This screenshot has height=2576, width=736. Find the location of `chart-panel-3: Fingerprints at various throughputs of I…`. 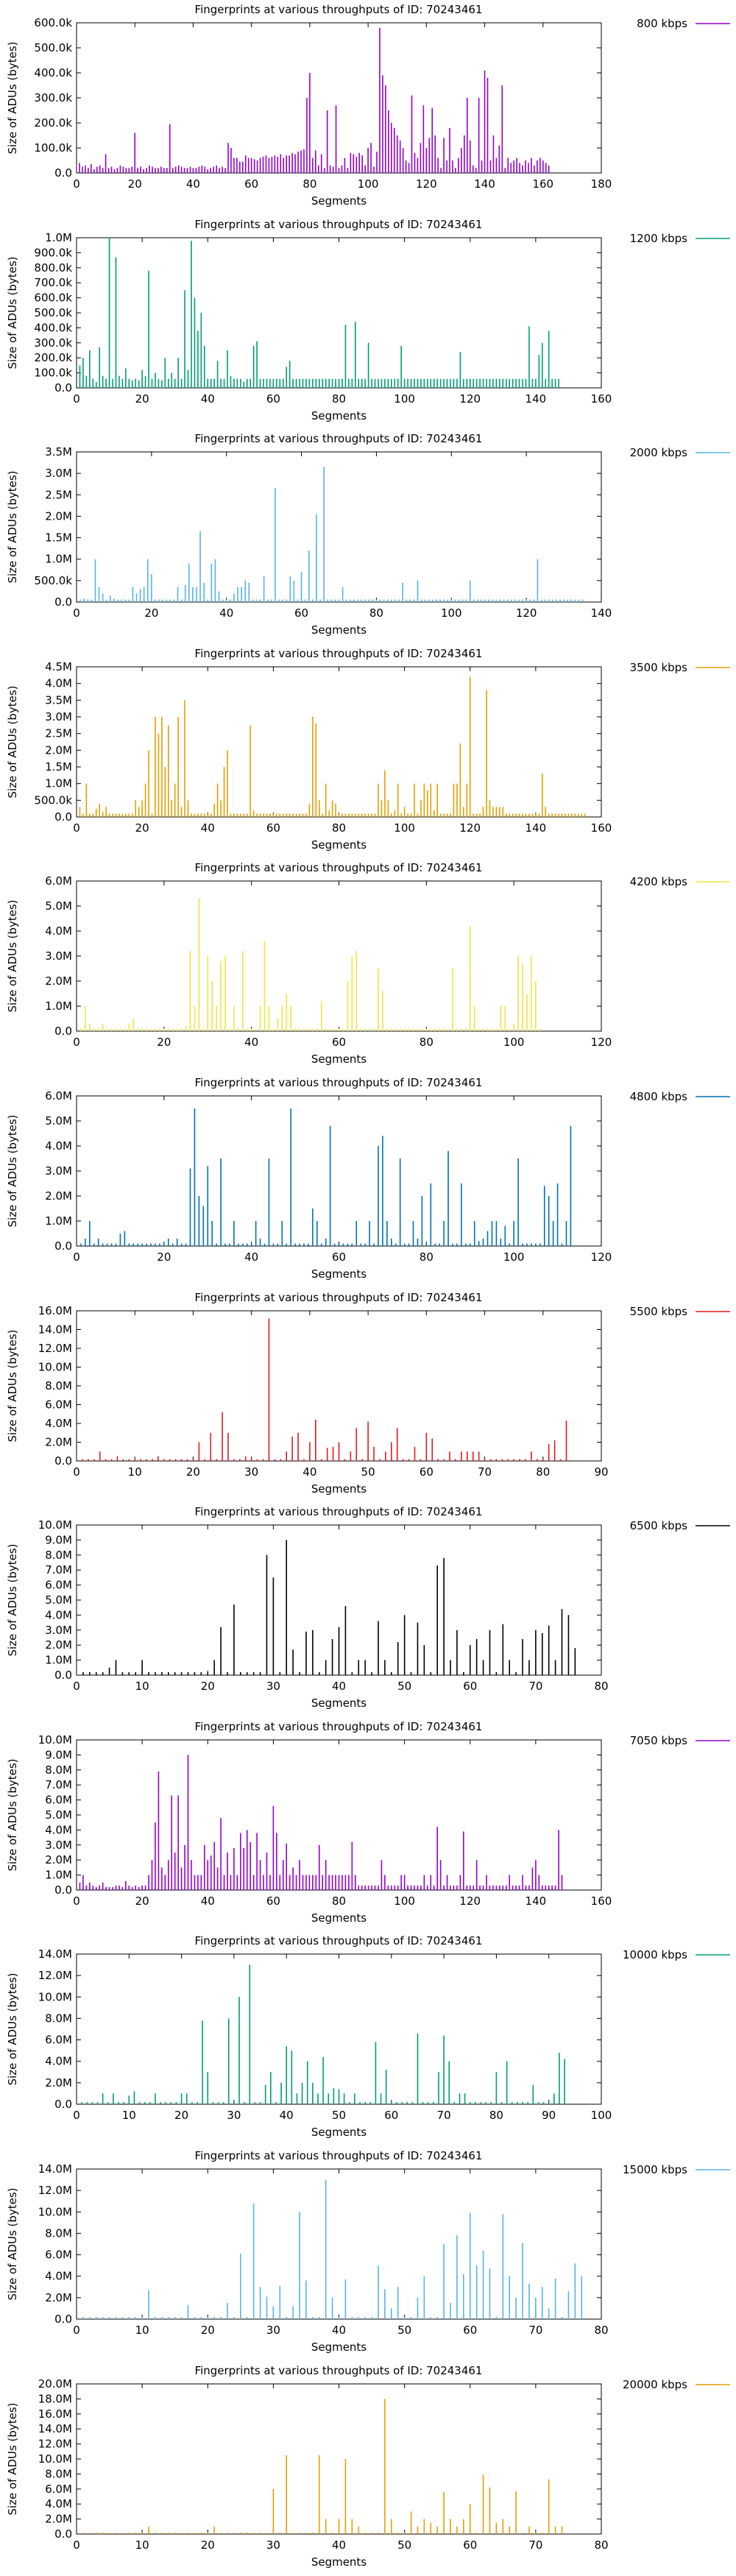

chart-panel-3: Fingerprints at various throughputs of I… is located at coordinates (368, 749).